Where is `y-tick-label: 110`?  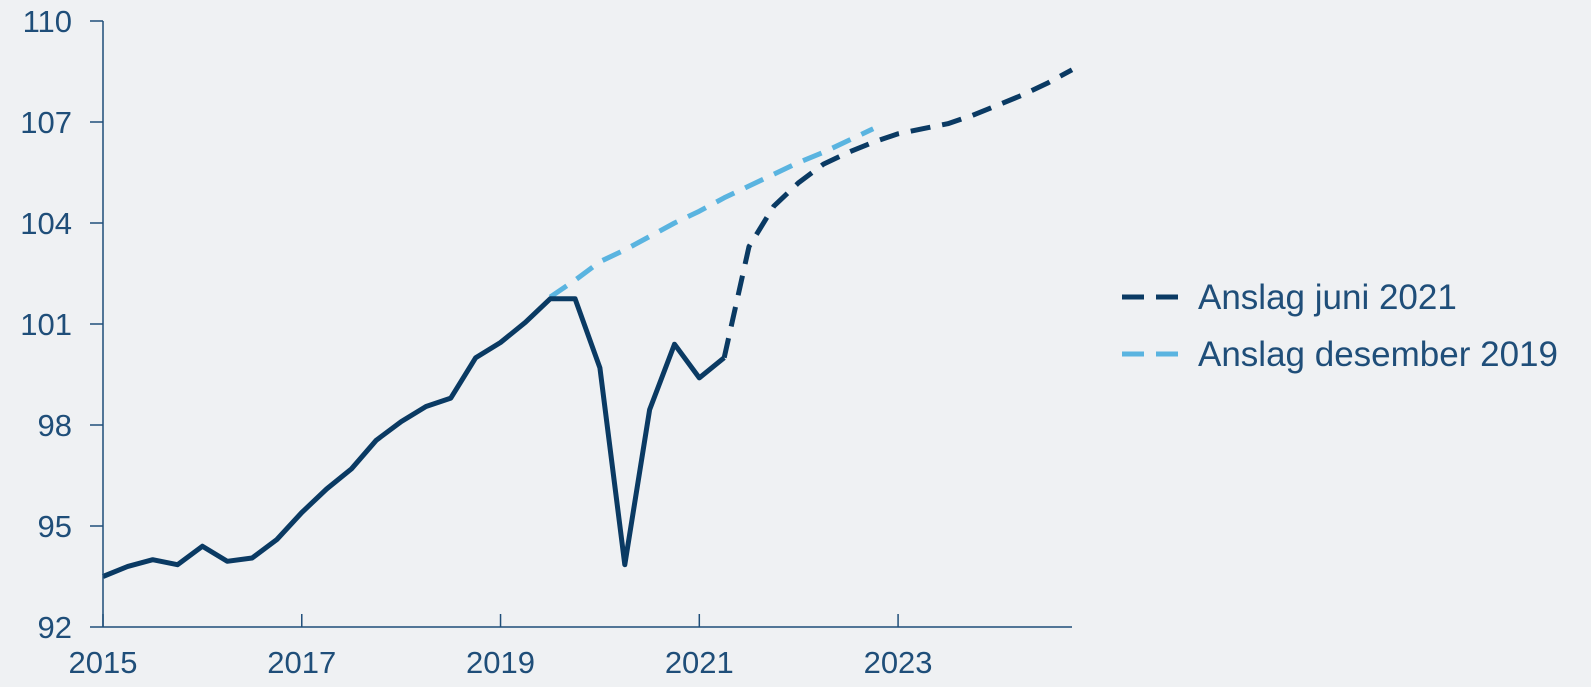 y-tick-label: 110 is located at coordinates (47, 21).